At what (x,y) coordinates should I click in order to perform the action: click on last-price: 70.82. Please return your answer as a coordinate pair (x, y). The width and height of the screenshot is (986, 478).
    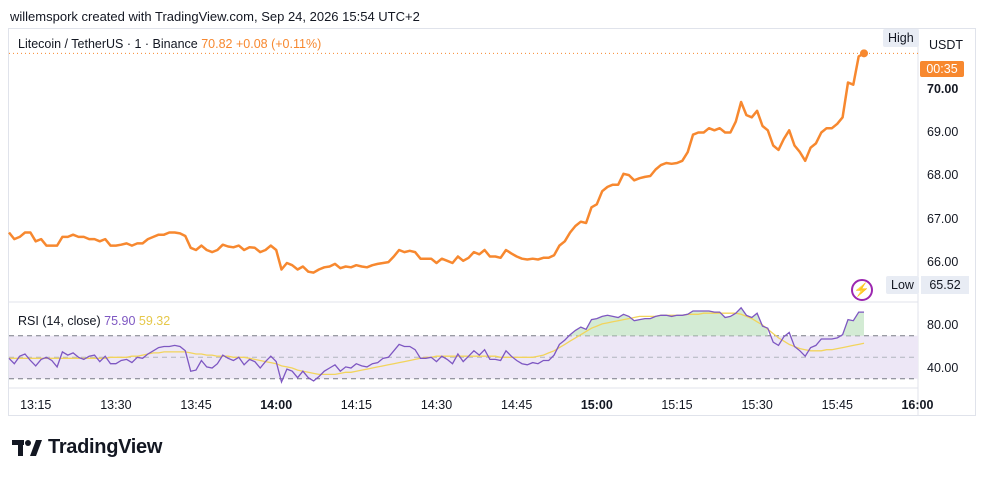
    Looking at the image, I should click on (217, 44).